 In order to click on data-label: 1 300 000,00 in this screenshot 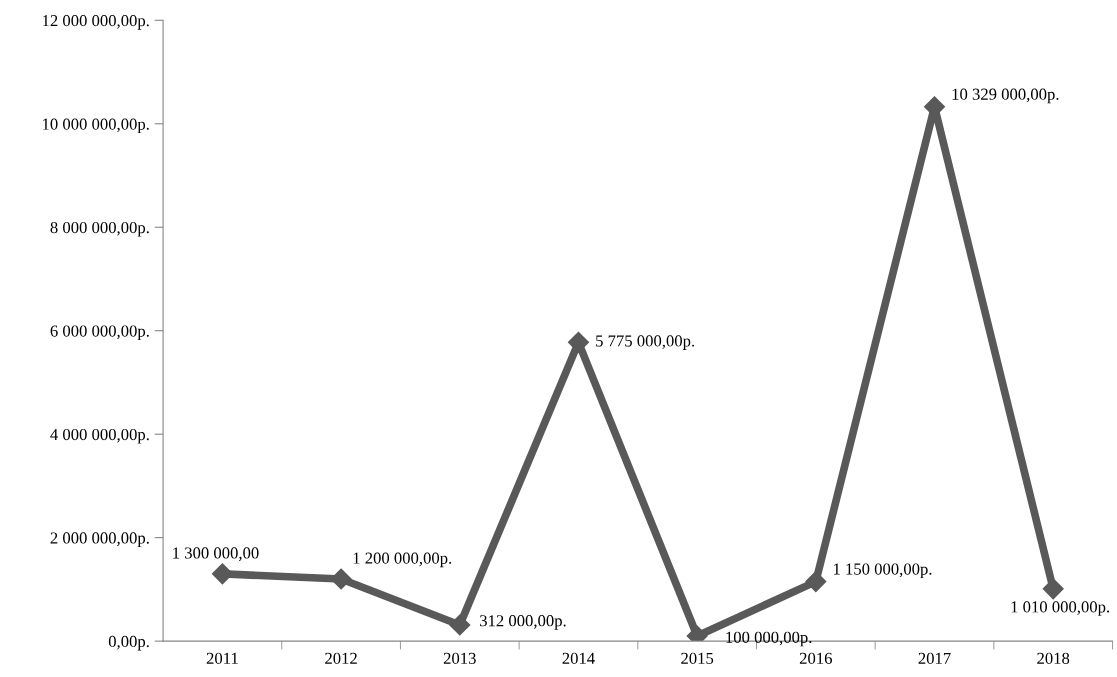, I will do `click(216, 554)`.